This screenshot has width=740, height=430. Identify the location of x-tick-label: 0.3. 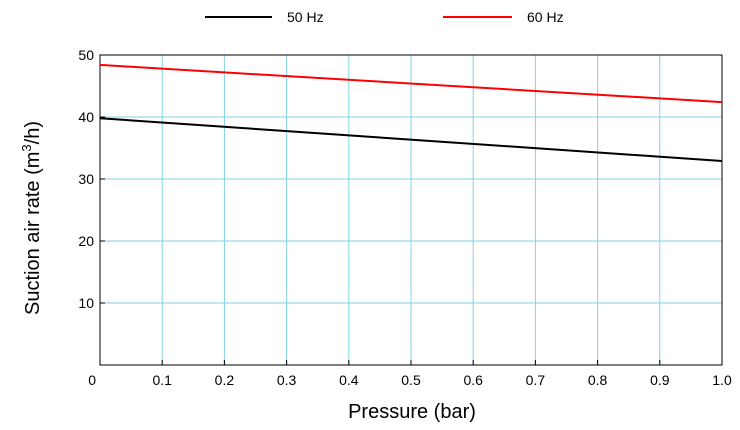
(287, 380).